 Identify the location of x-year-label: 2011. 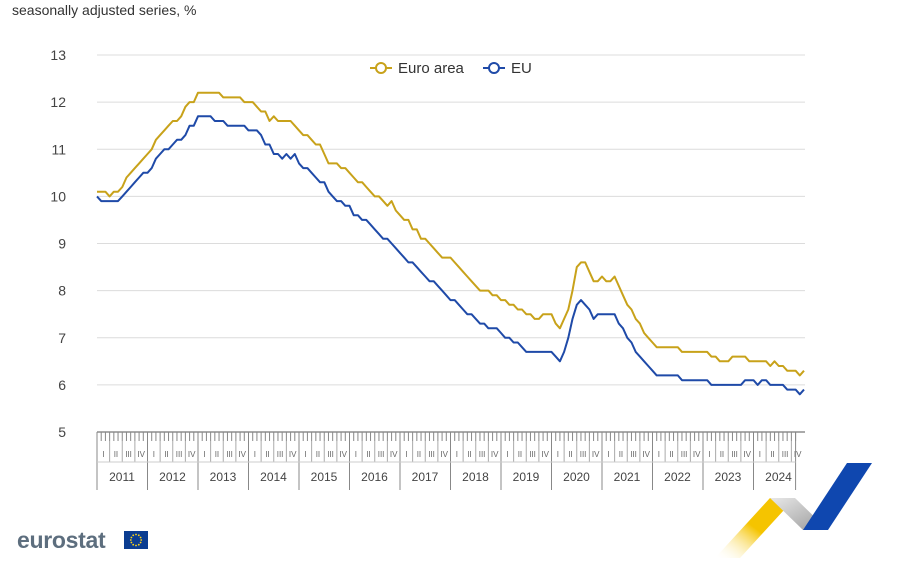
(122, 477).